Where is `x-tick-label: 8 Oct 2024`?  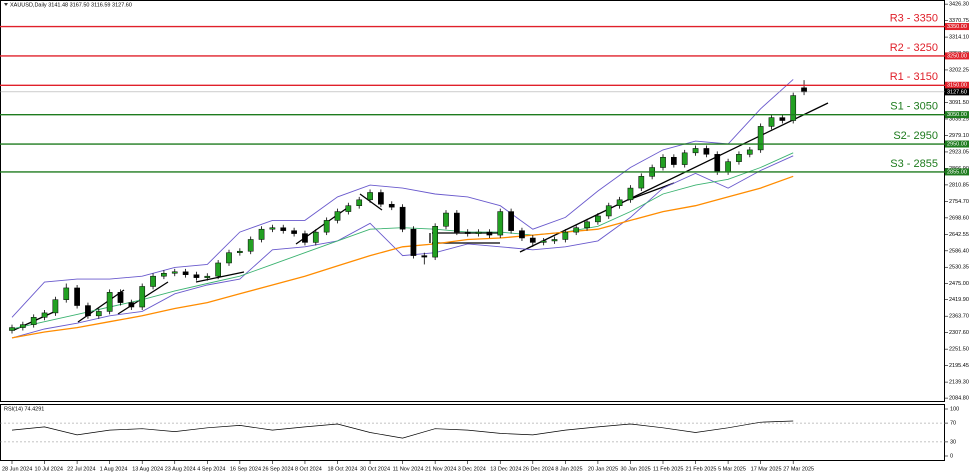 x-tick-label: 8 Oct 2024 is located at coordinates (308, 469).